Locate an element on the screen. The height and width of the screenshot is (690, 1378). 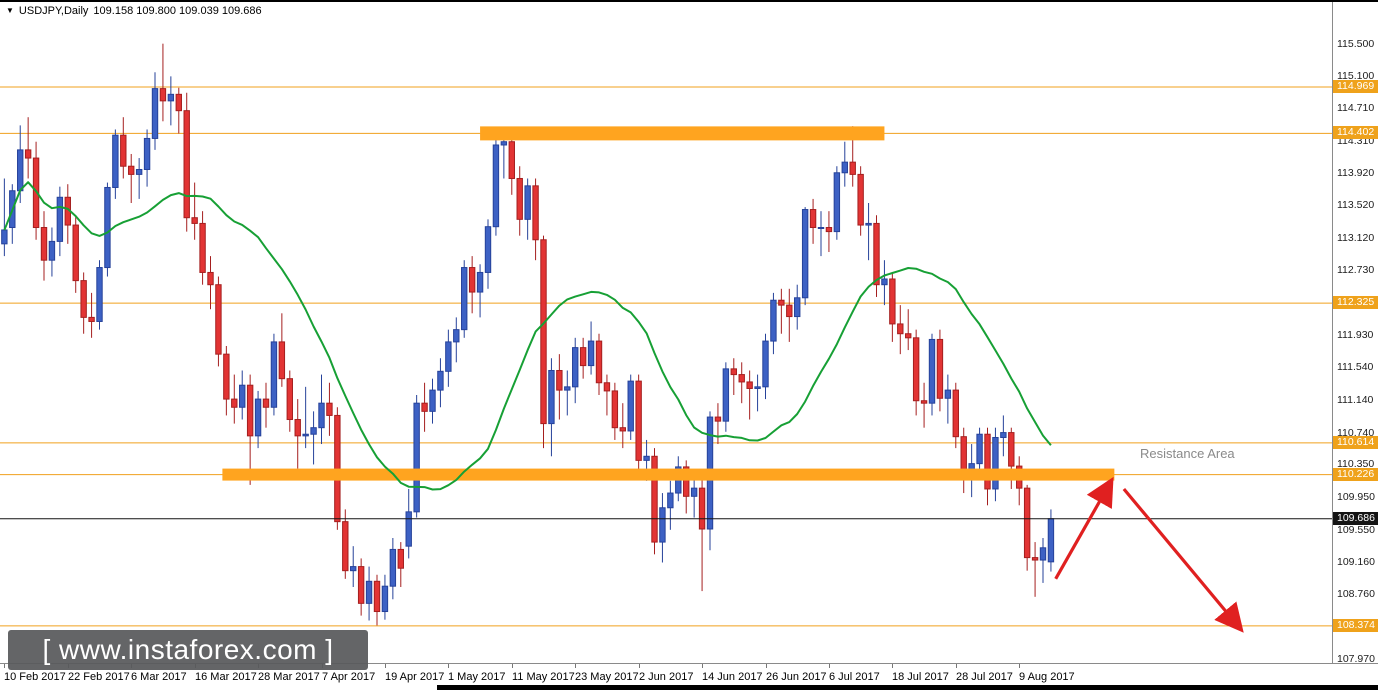
price-tick-label: 115.100 is located at coordinates (1356, 76).